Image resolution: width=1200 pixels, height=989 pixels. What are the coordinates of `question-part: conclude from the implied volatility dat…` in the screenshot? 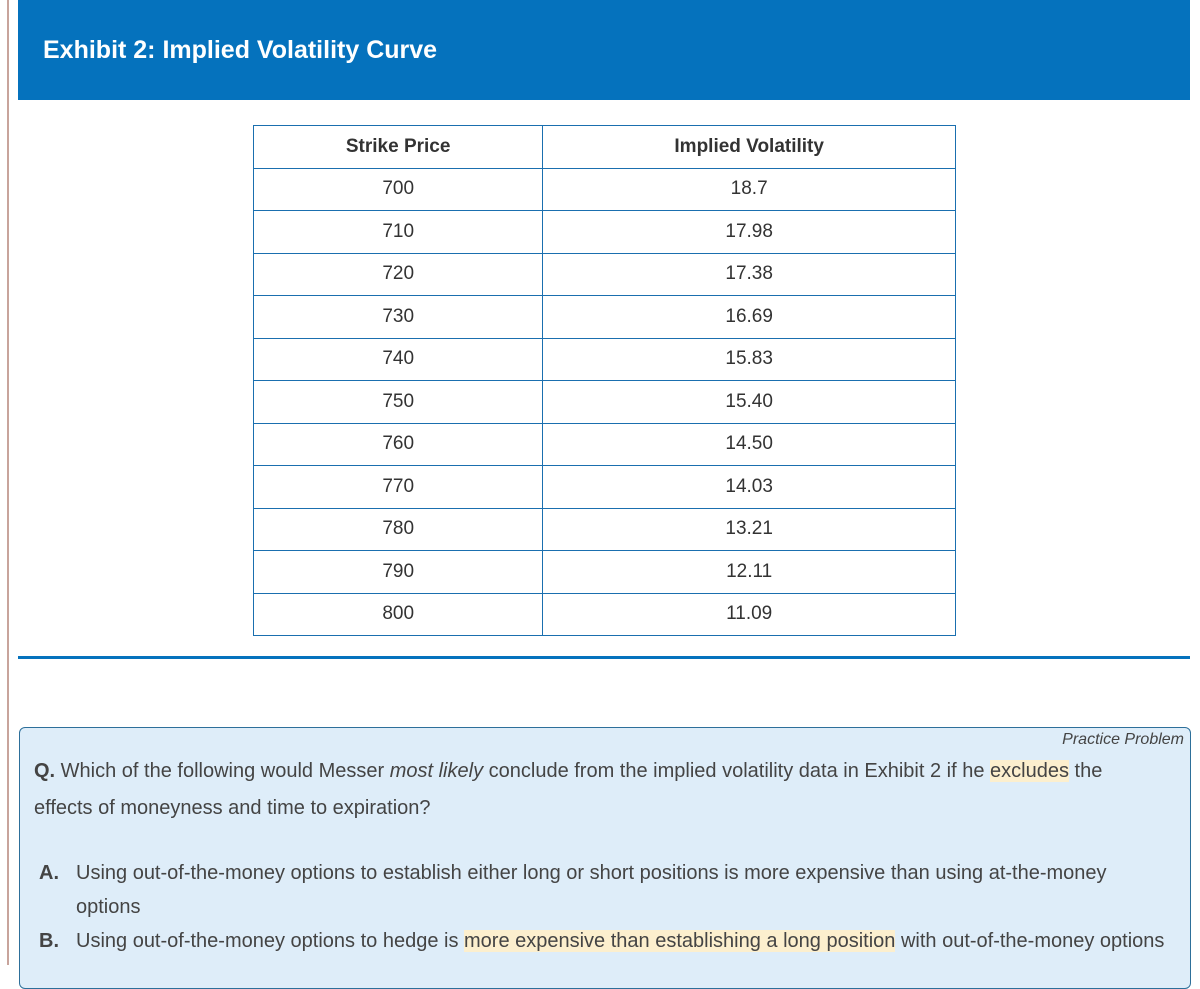 It's located at (737, 771).